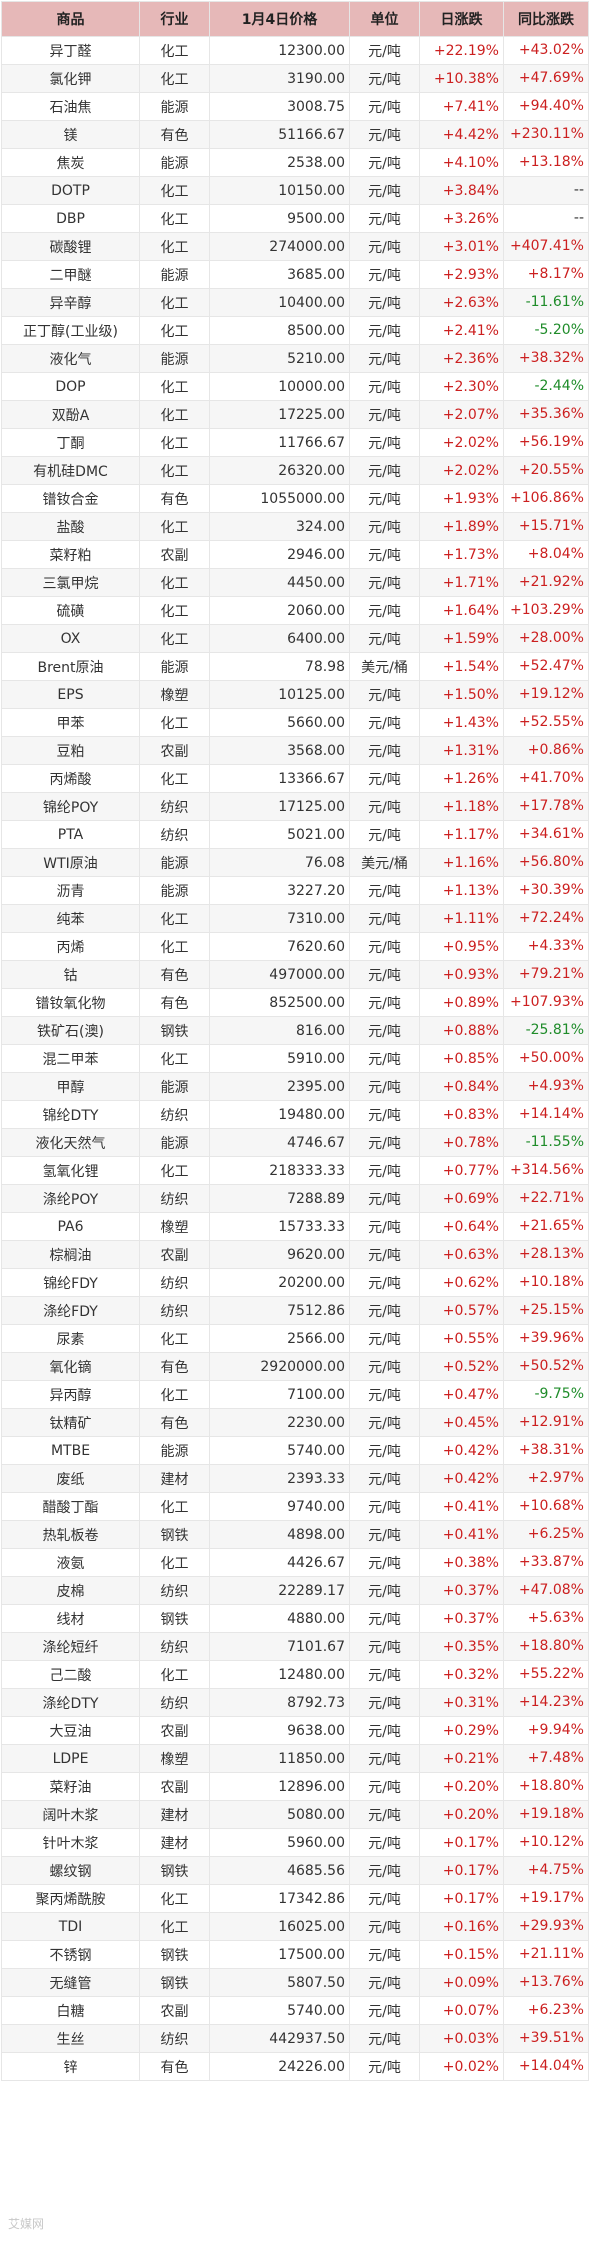  What do you see at coordinates (295, 1282) in the screenshot?
I see `table-row: 锦纶FDY 纺织 20200.00 元/吨 +0.62% +10.18%` at bounding box center [295, 1282].